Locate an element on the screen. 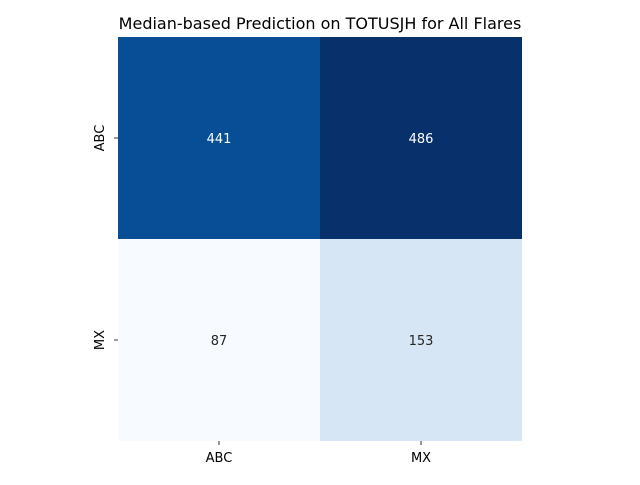 The height and width of the screenshot is (485, 640). heatmap-cell-abc-abc is located at coordinates (219, 138).